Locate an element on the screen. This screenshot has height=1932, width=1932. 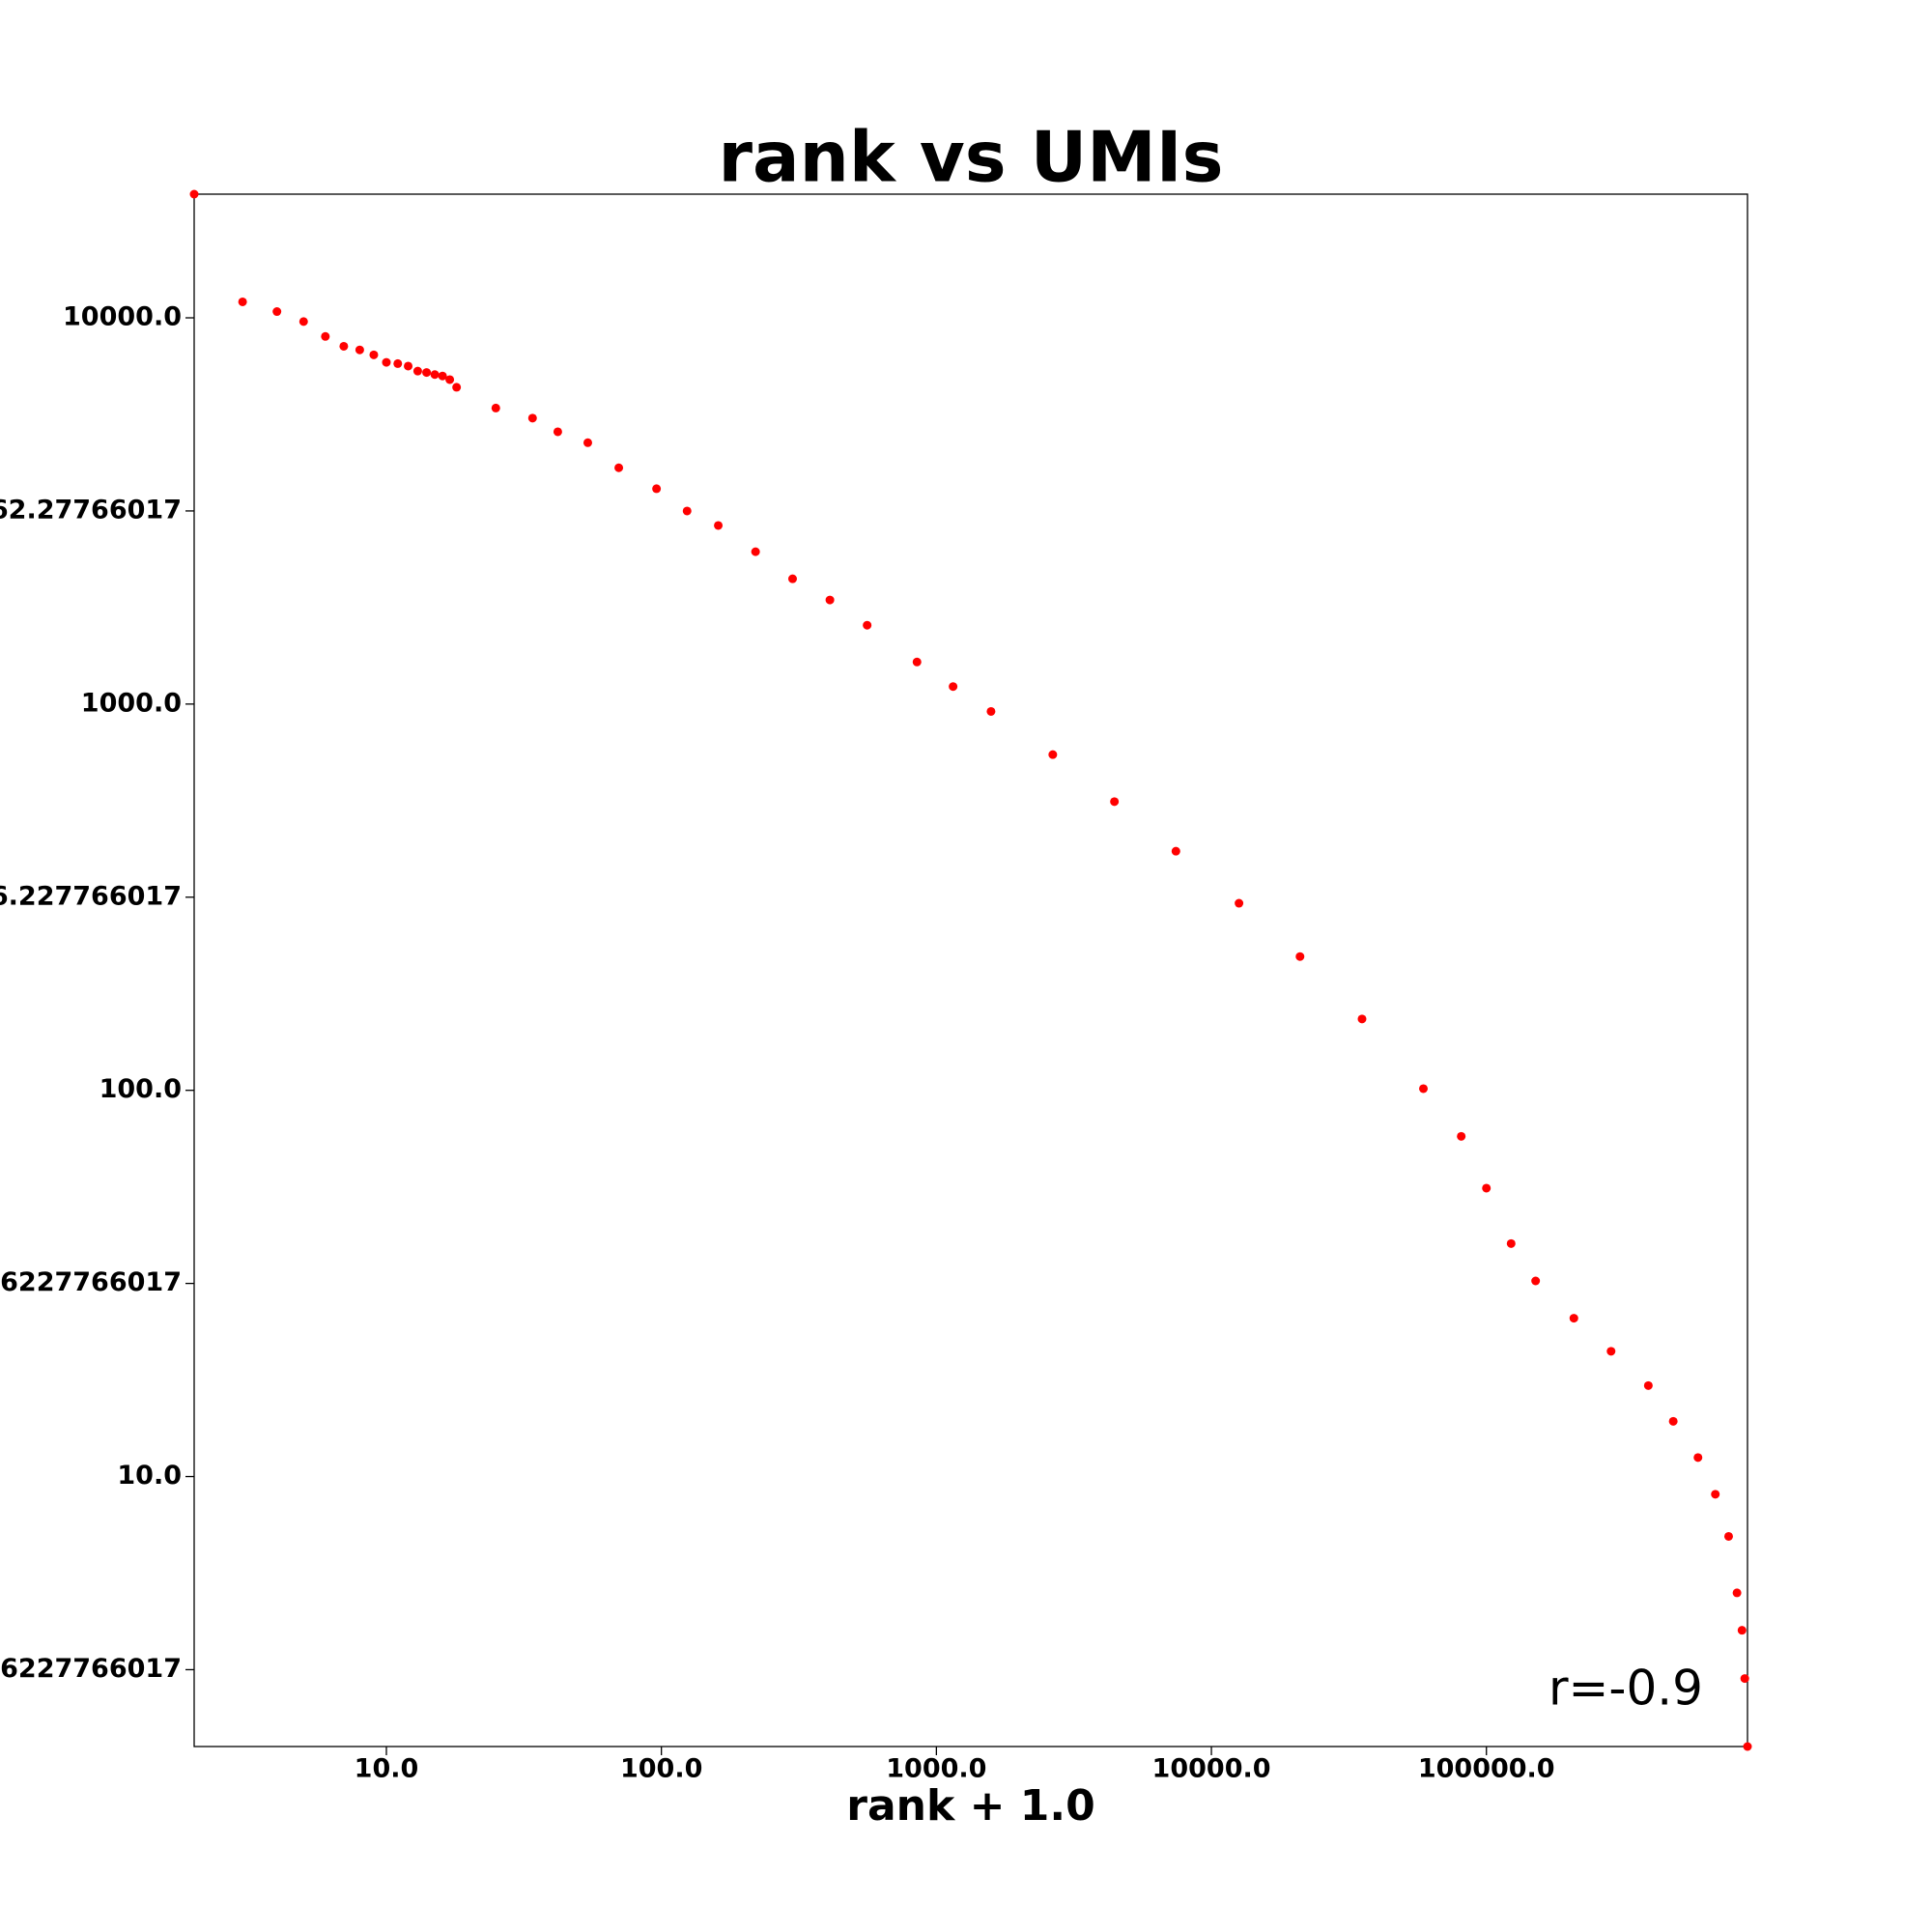
x-tick-label: 100.0 is located at coordinates (661, 1769).